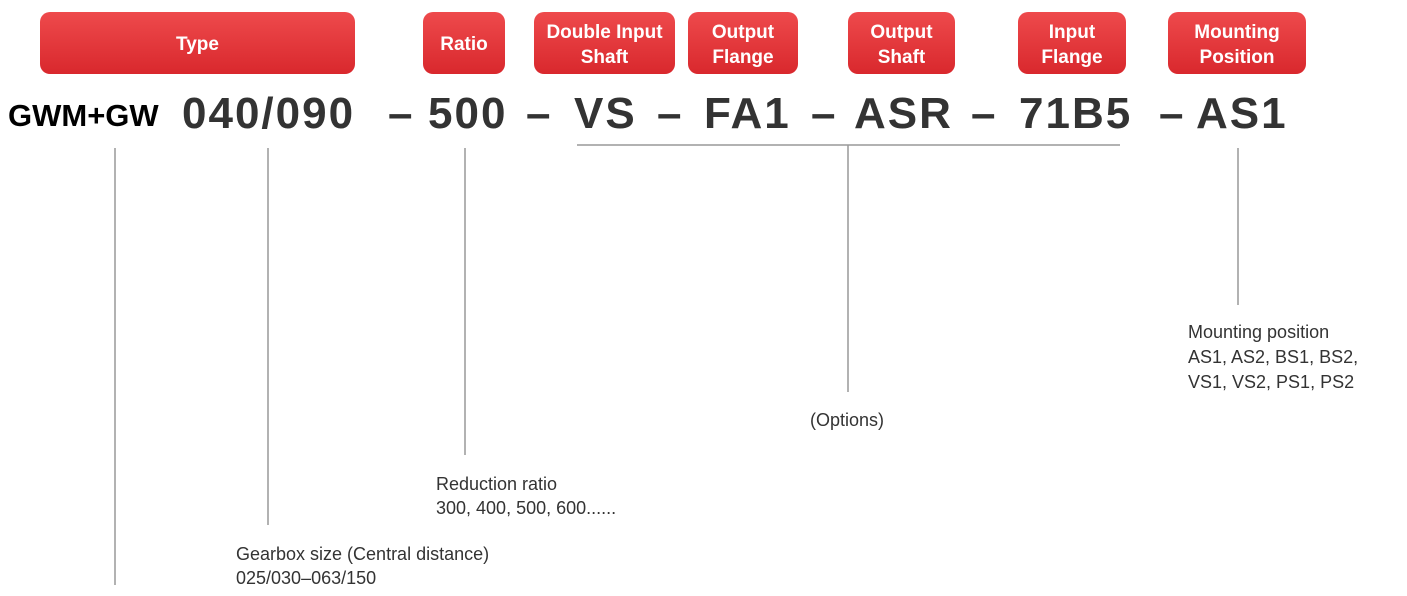  Describe the element at coordinates (1258, 332) in the screenshot. I see `description: Mounting position` at that location.